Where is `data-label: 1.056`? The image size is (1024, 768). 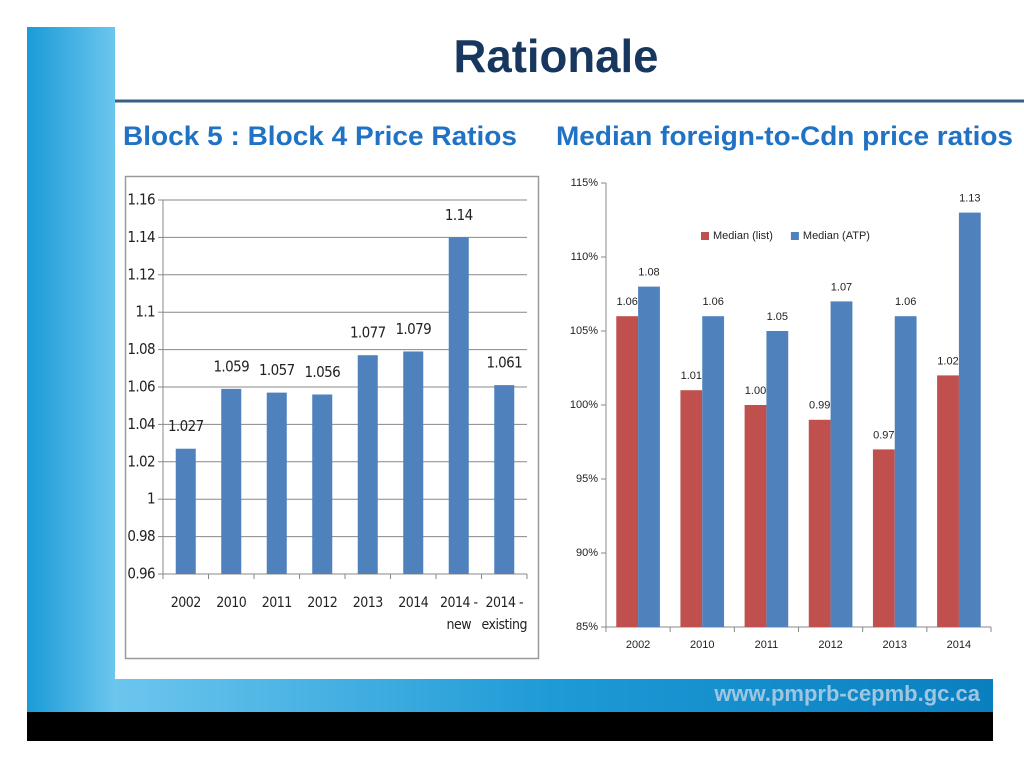
data-label: 1.056 is located at coordinates (322, 372).